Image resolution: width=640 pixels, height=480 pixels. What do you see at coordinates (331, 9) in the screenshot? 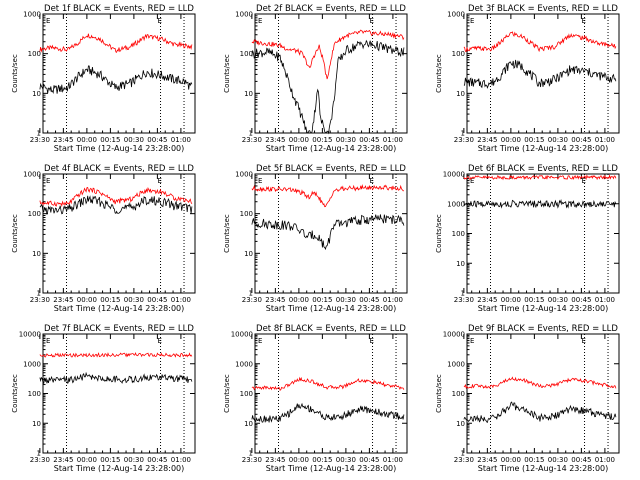
I see `panel-2-title: Det 2f BLACK = Events, RED = LLD` at bounding box center [331, 9].